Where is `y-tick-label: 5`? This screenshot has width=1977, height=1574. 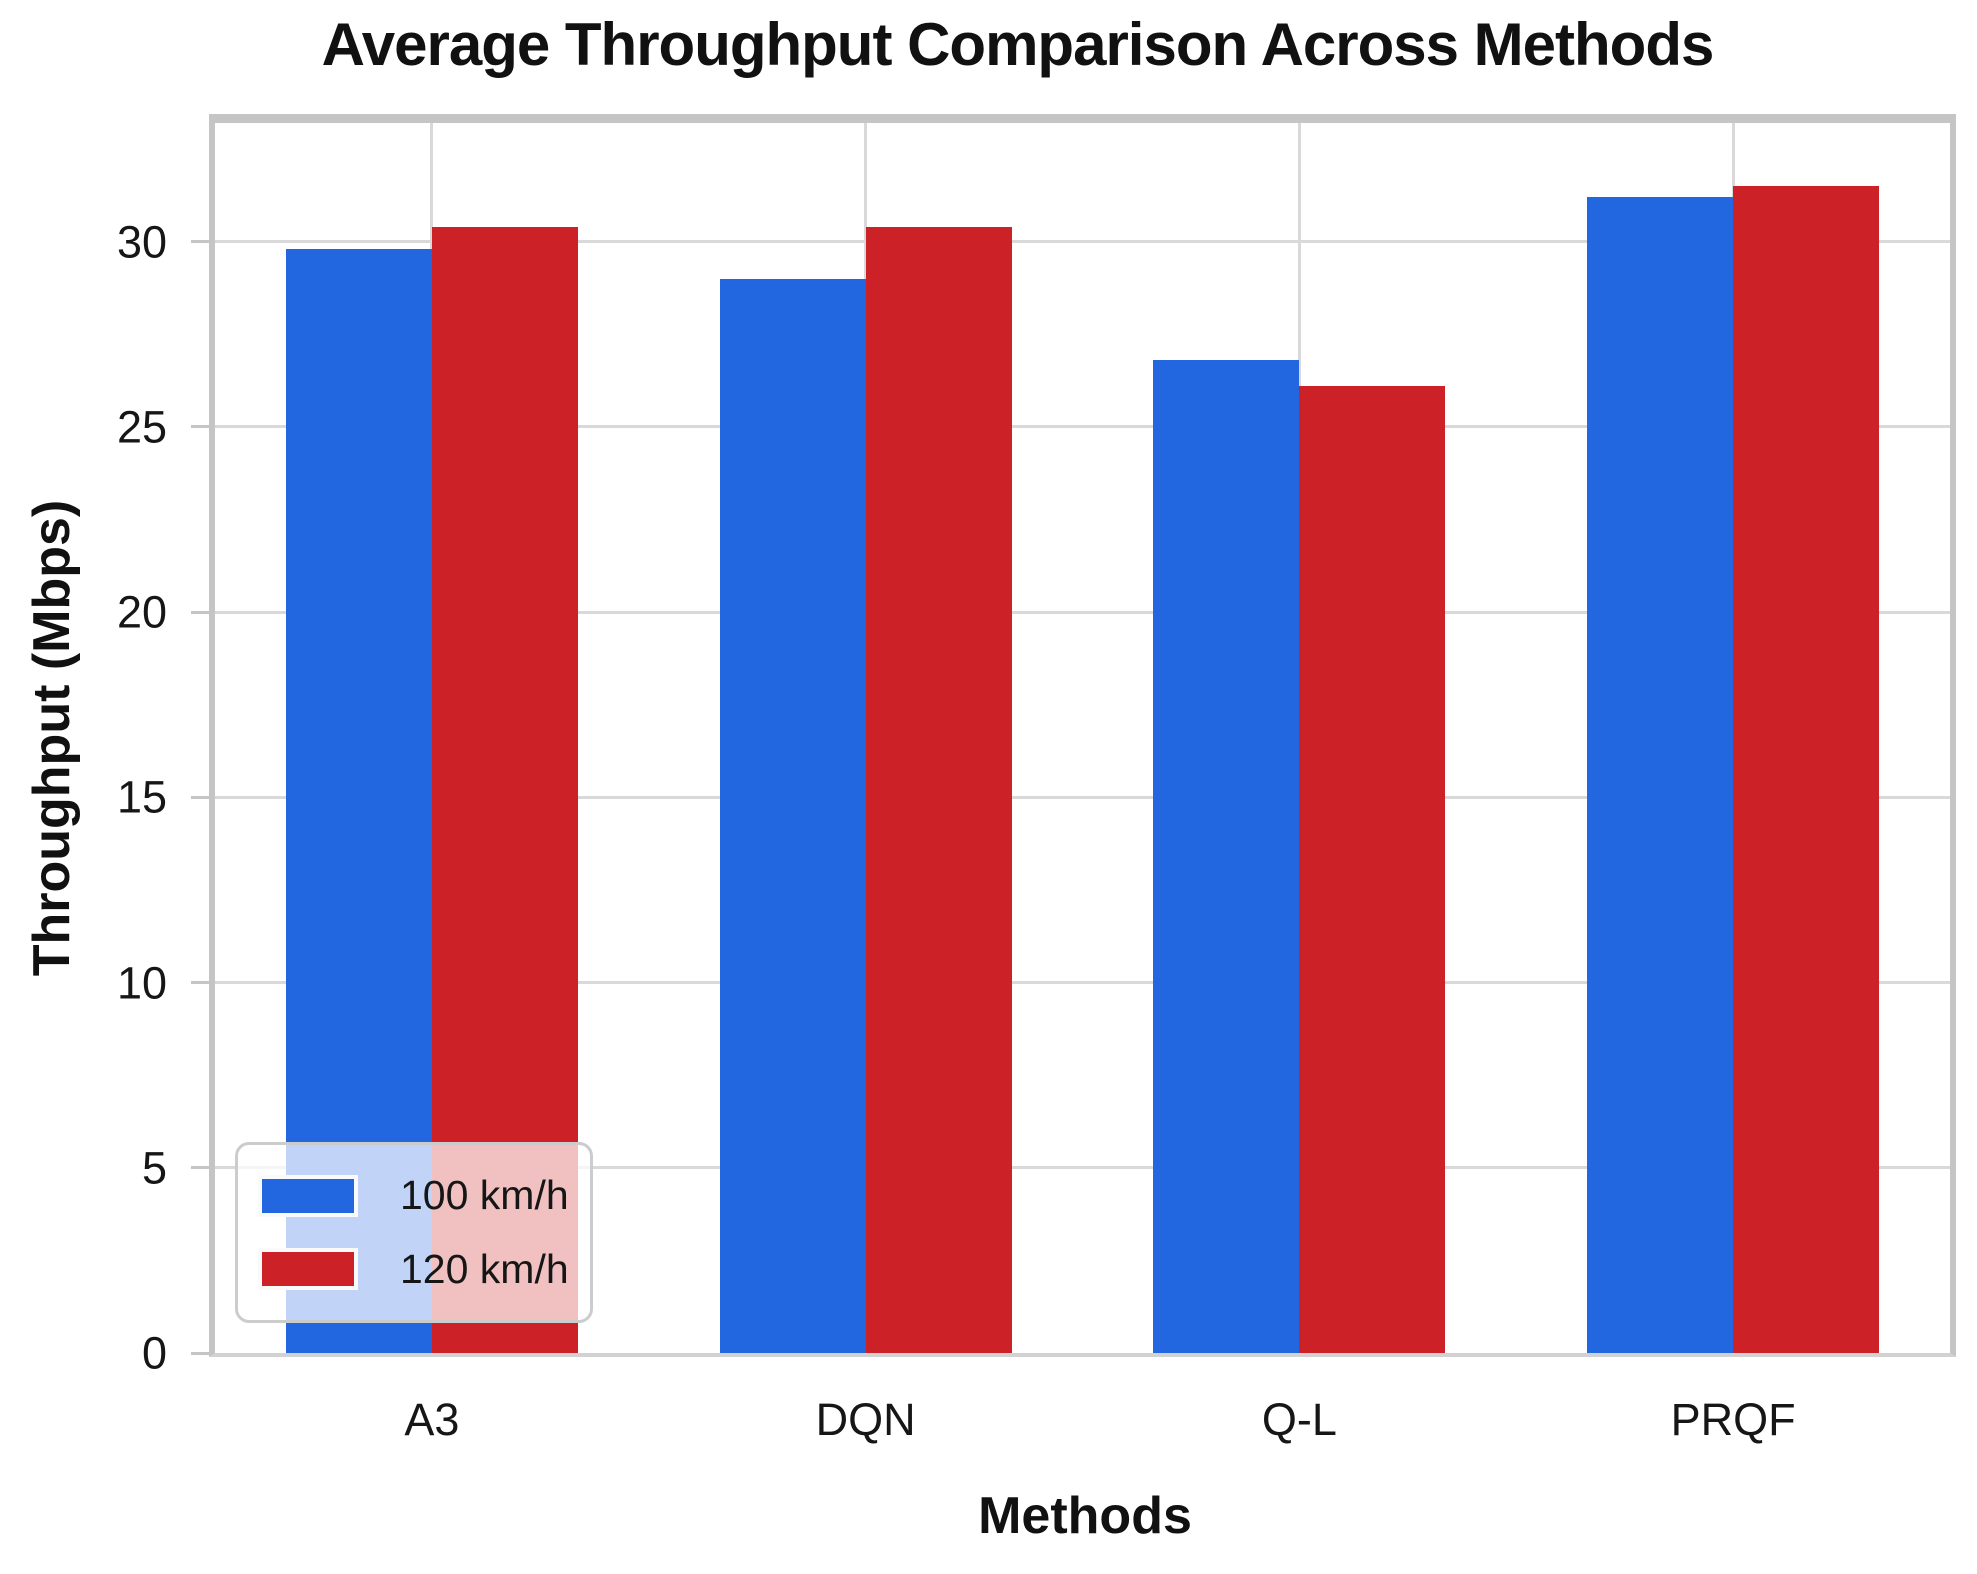
y-tick-label: 5 is located at coordinates (154, 1168).